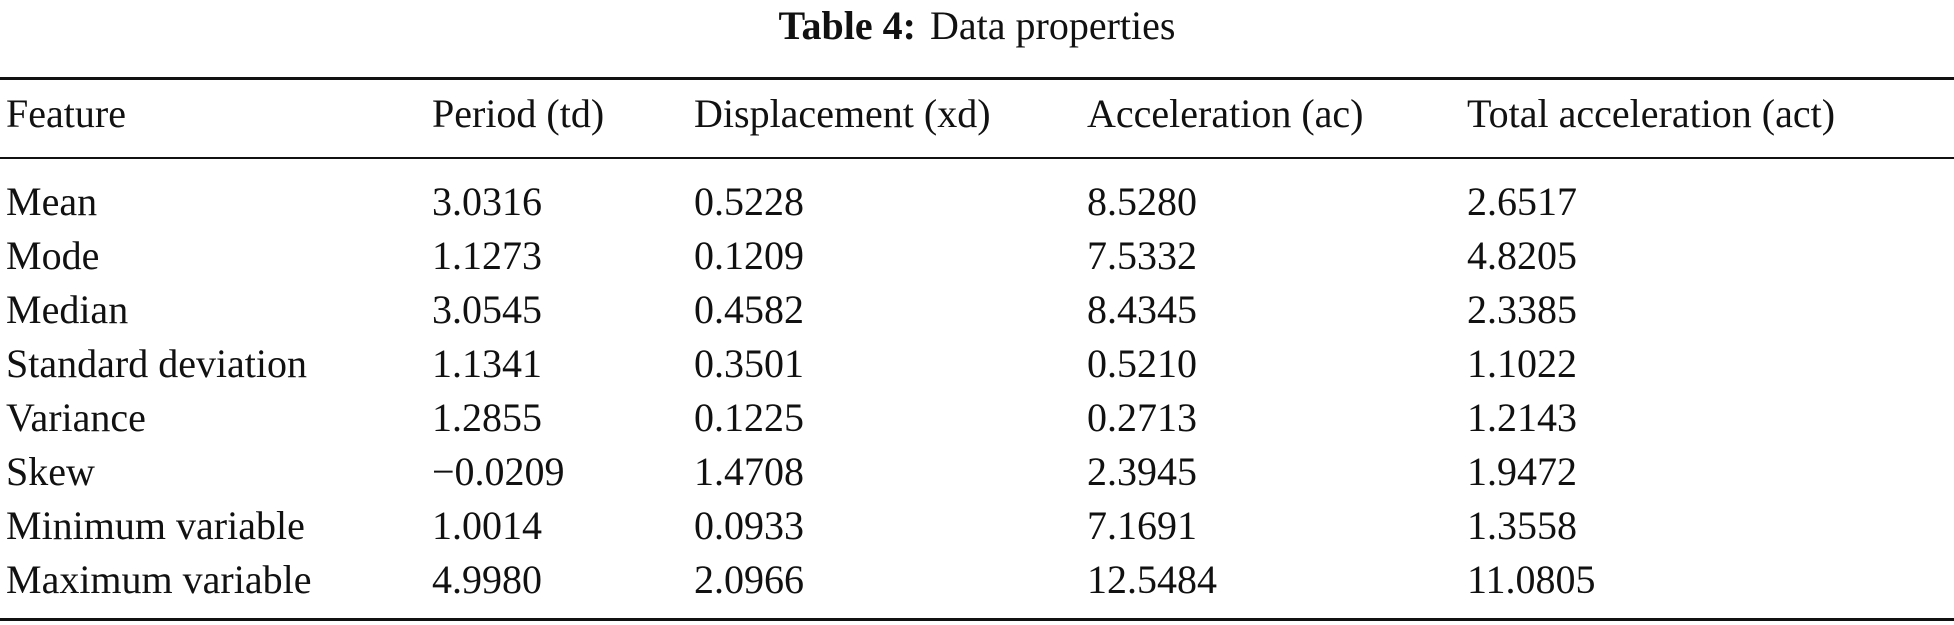  What do you see at coordinates (50, 471) in the screenshot?
I see `row-label: Skew` at bounding box center [50, 471].